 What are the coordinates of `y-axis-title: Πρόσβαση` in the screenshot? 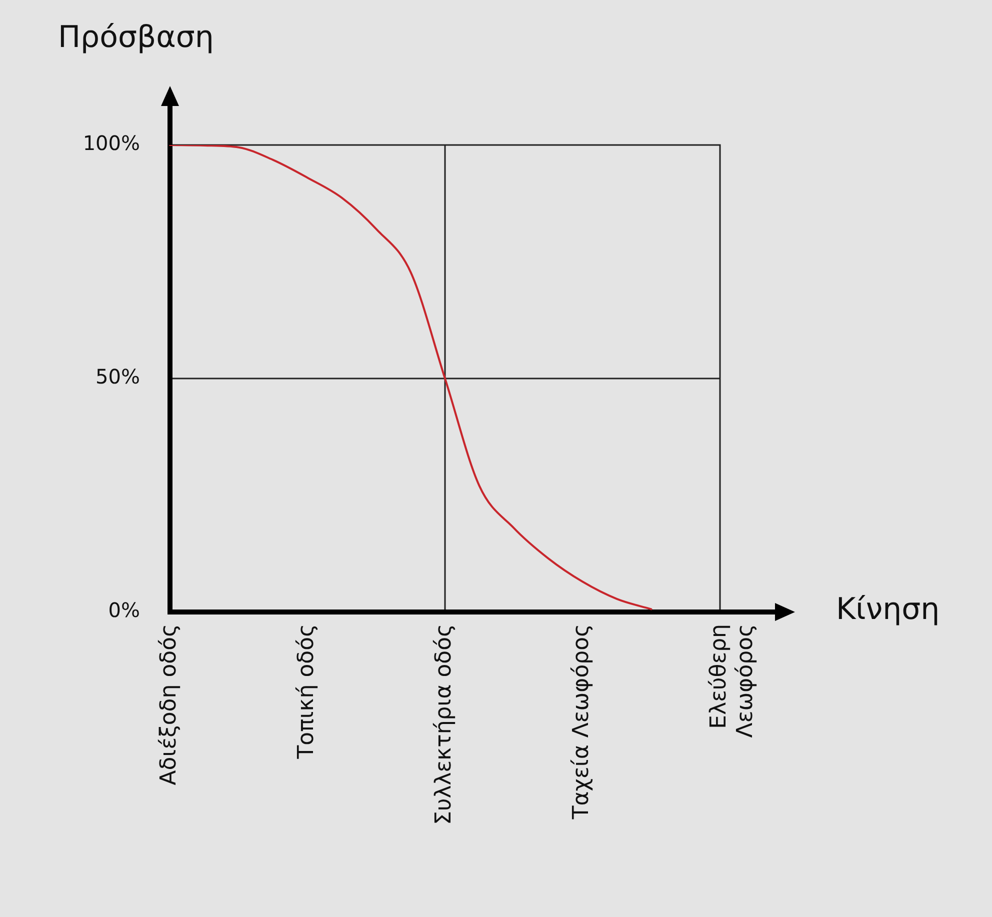 It's located at (136, 37).